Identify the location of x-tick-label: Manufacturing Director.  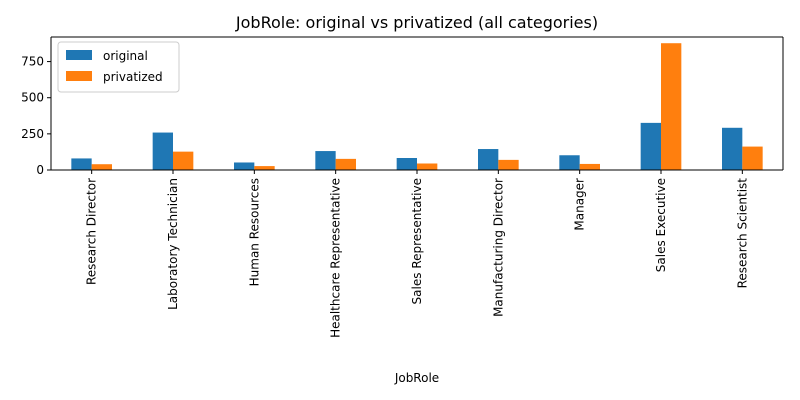
(498, 247).